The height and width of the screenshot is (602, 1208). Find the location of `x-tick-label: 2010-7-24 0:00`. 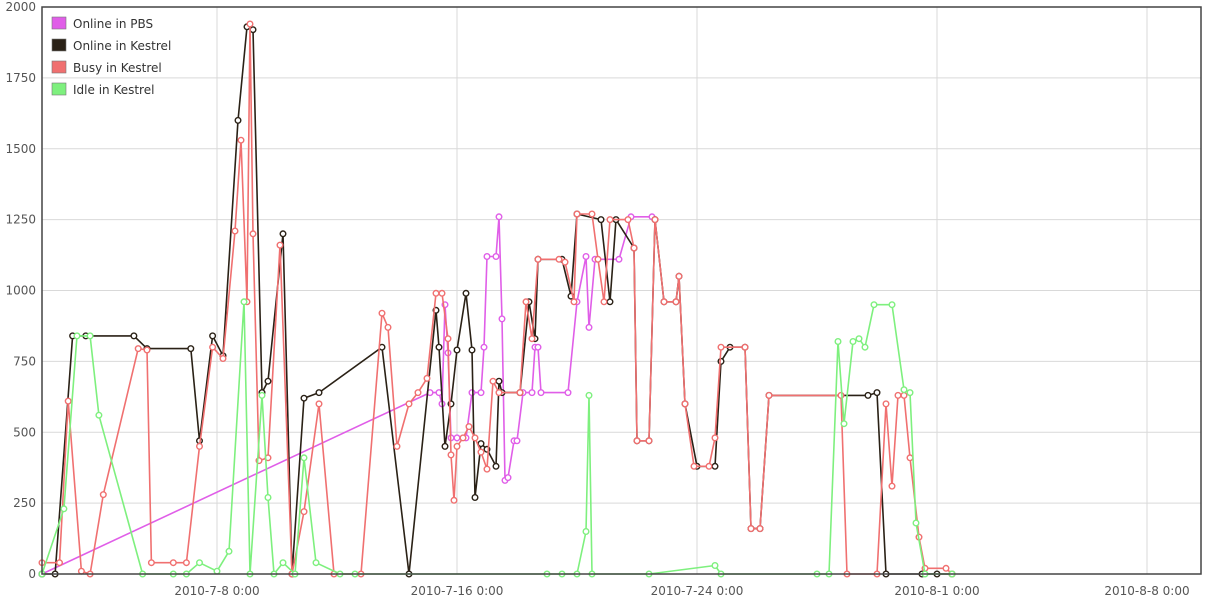

x-tick-label: 2010-7-24 0:00 is located at coordinates (697, 591).